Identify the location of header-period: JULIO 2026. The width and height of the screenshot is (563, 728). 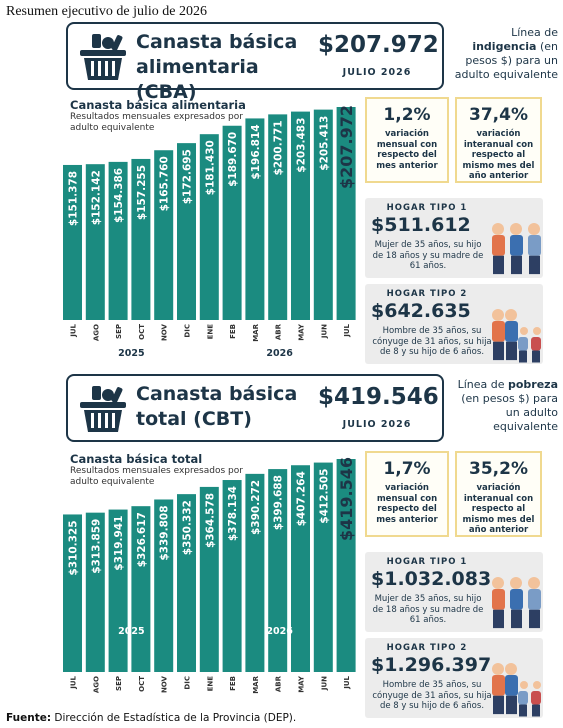
(377, 72).